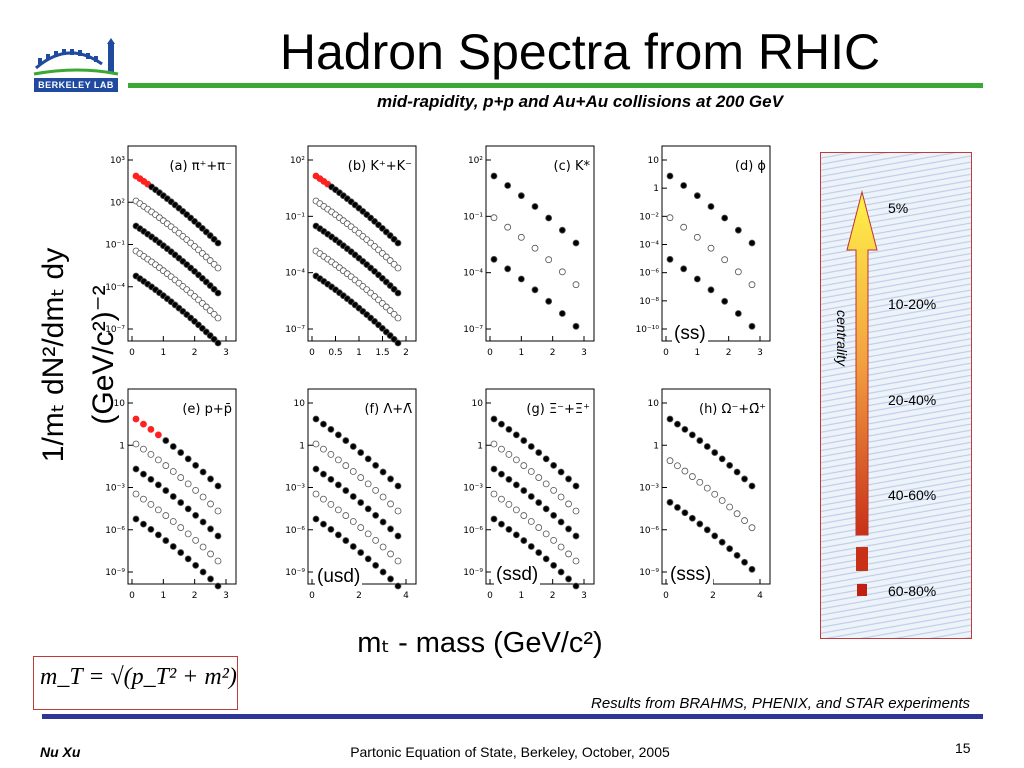 The width and height of the screenshot is (1024, 768). Describe the element at coordinates (380, 166) in the screenshot. I see `panel-title: (b) K⁺+K⁻` at that location.